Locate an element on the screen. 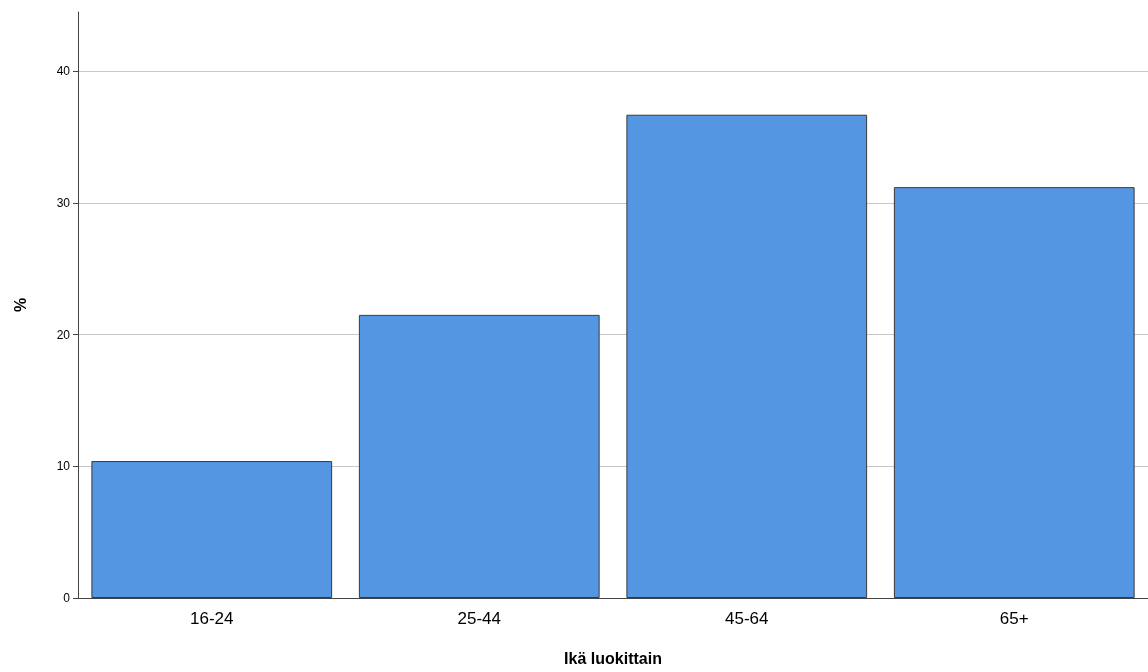 Image resolution: width=1148 pixels, height=672 pixels. y-tick-label: 20 is located at coordinates (63, 334).